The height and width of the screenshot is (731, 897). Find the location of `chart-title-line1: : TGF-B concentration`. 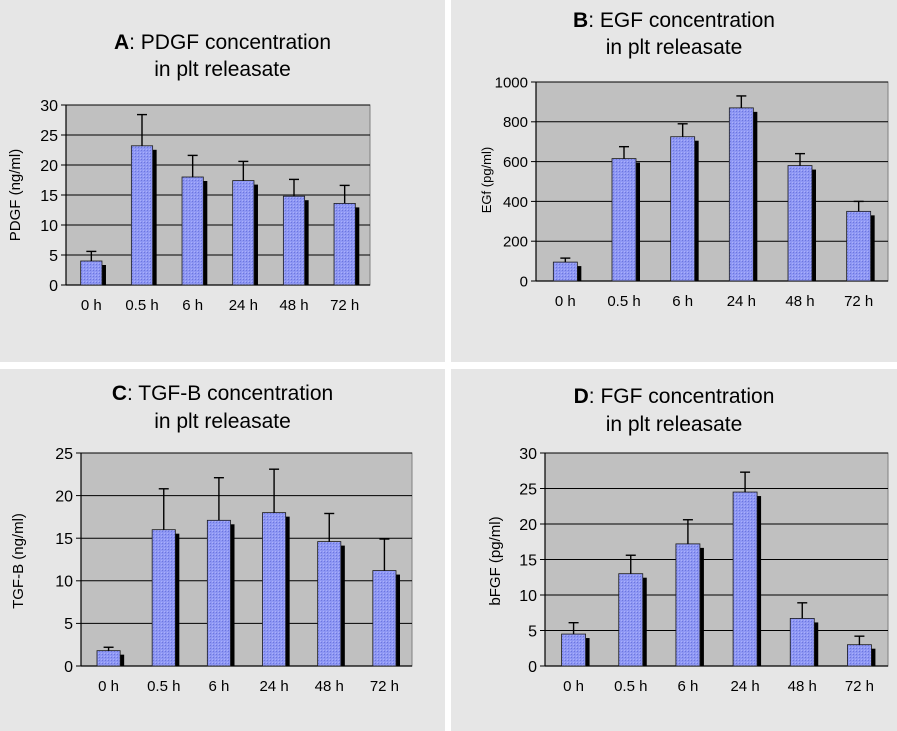

chart-title-line1: : TGF-B concentration is located at coordinates (230, 393).